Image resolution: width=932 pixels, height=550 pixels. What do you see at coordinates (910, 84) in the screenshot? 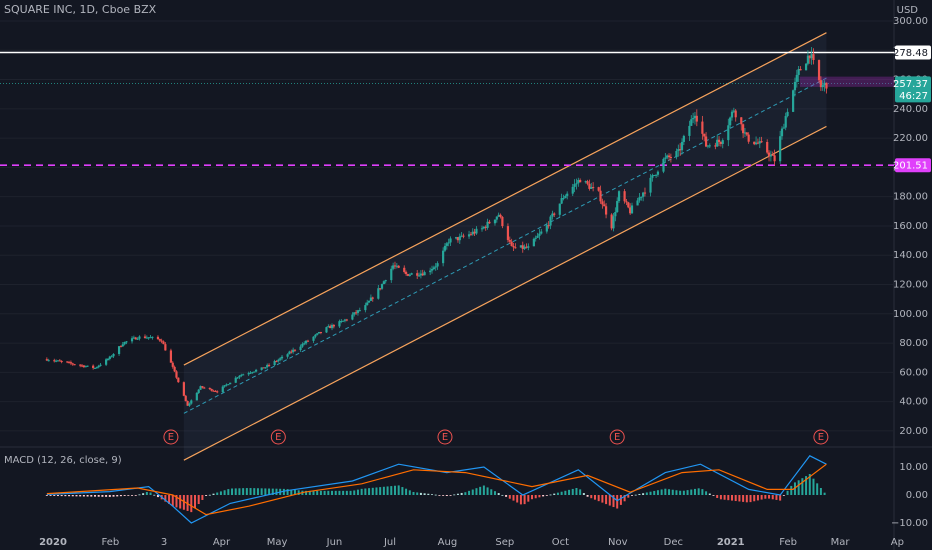
I see `last-price-label: 257.37` at bounding box center [910, 84].